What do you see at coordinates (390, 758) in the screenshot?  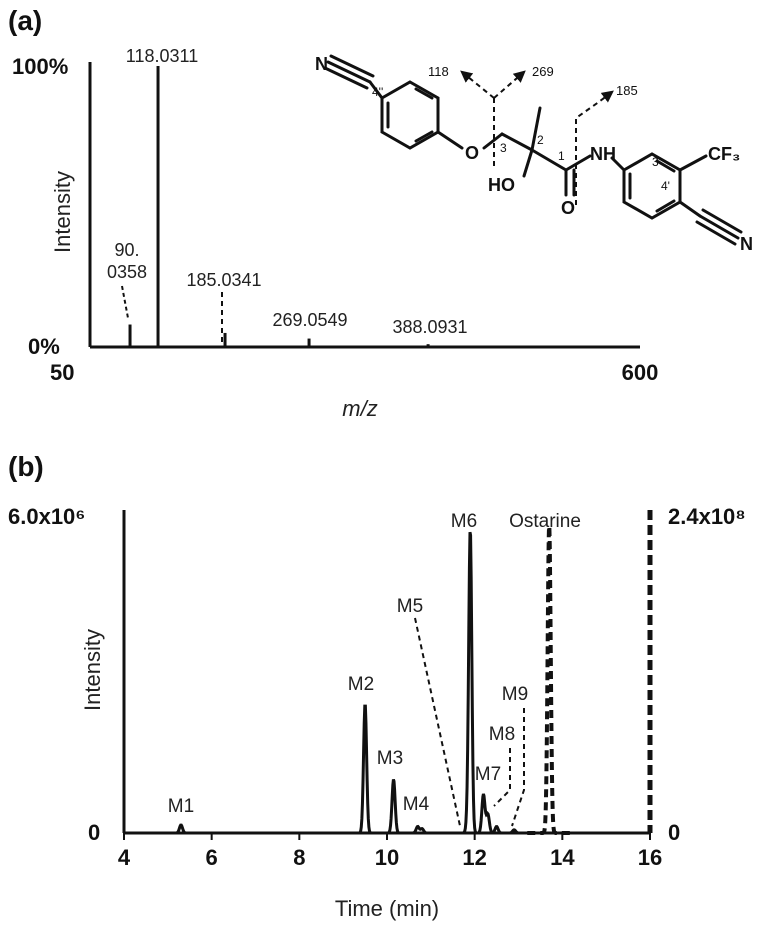 I see `annot-m3: M3` at bounding box center [390, 758].